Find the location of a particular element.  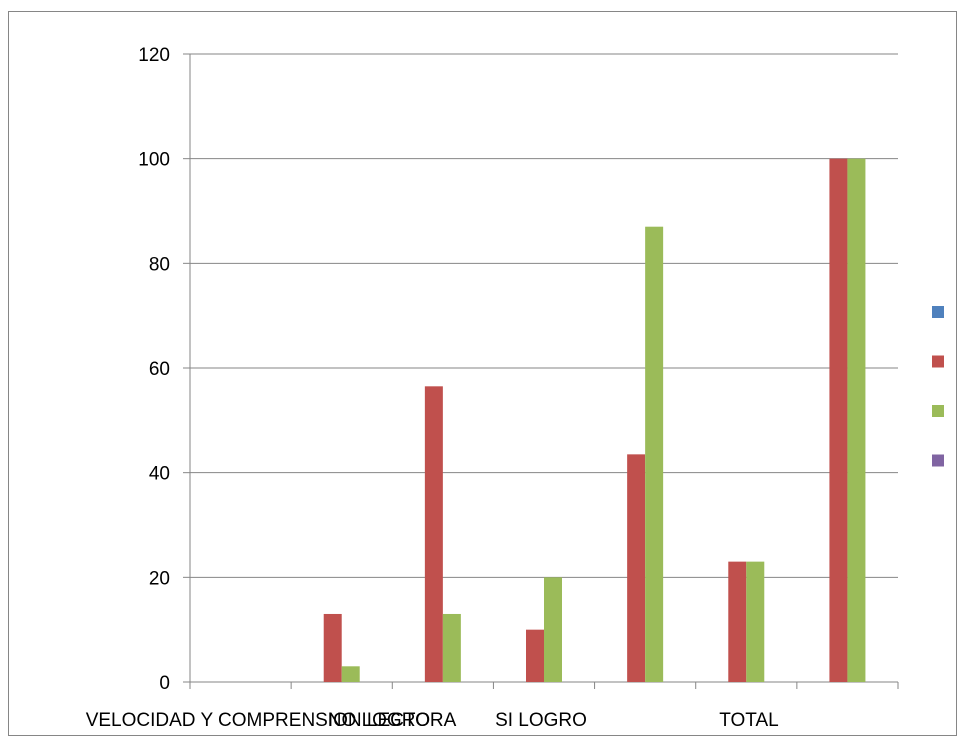

y-tick-label: 20 is located at coordinates (159, 578).